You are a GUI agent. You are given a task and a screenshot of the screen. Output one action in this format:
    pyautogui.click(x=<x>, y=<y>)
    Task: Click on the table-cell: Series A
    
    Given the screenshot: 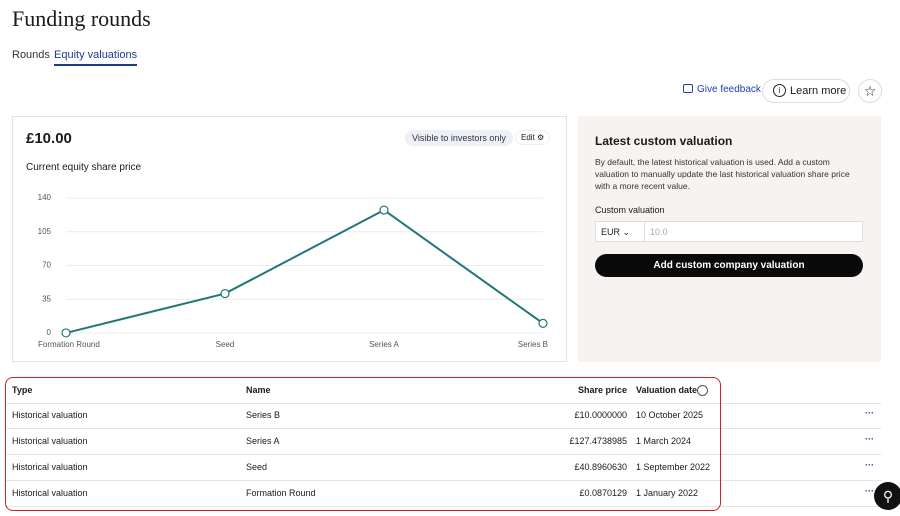 What is the action you would take?
    pyautogui.click(x=263, y=441)
    